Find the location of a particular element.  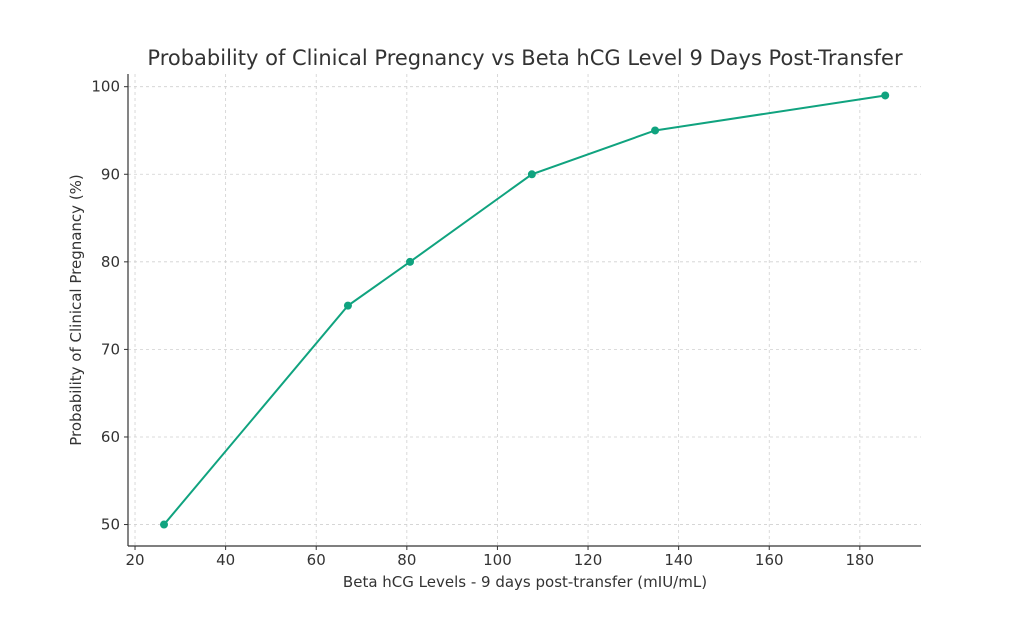

x-tick-label: 40 is located at coordinates (225, 560).